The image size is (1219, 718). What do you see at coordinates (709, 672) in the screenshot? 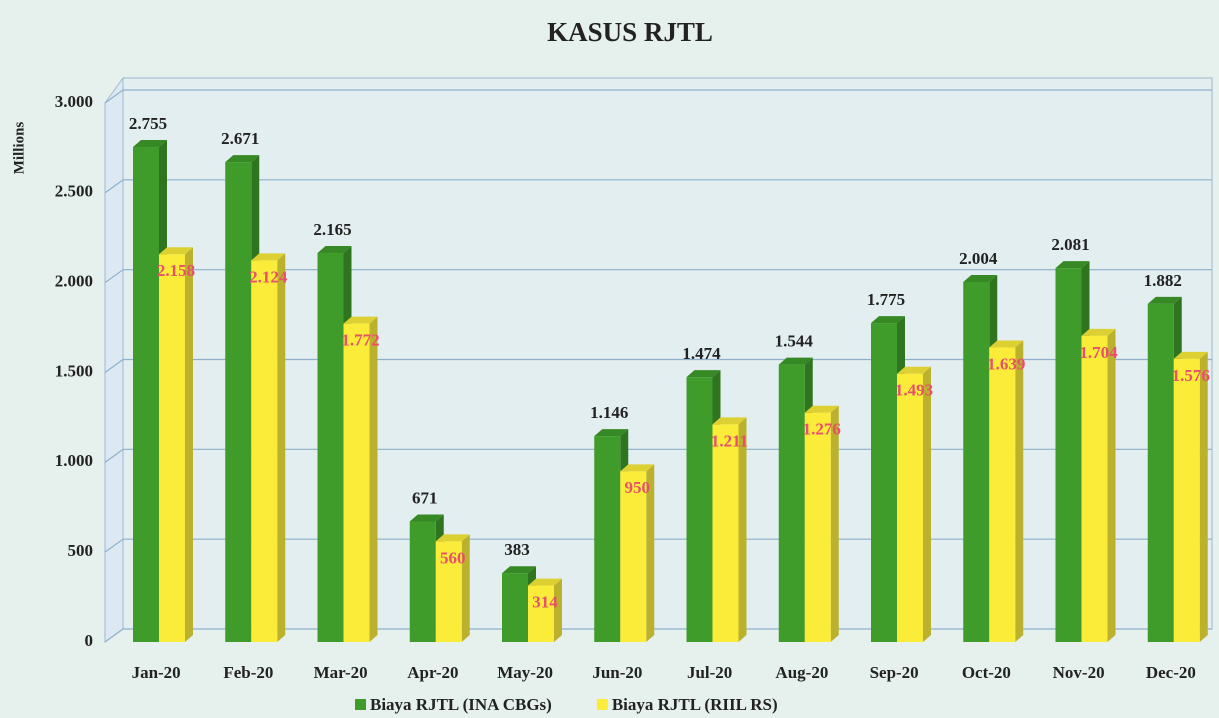
I see `x-tick-label: Jul-20` at bounding box center [709, 672].